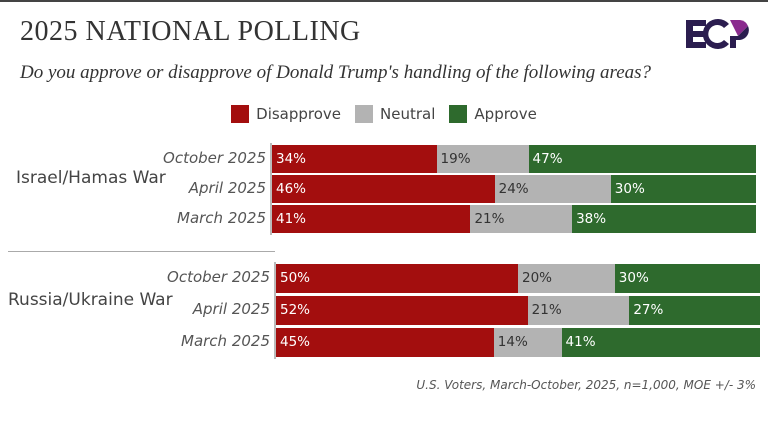  I want to click on legend-disapprove: Disapprove, so click(286, 114).